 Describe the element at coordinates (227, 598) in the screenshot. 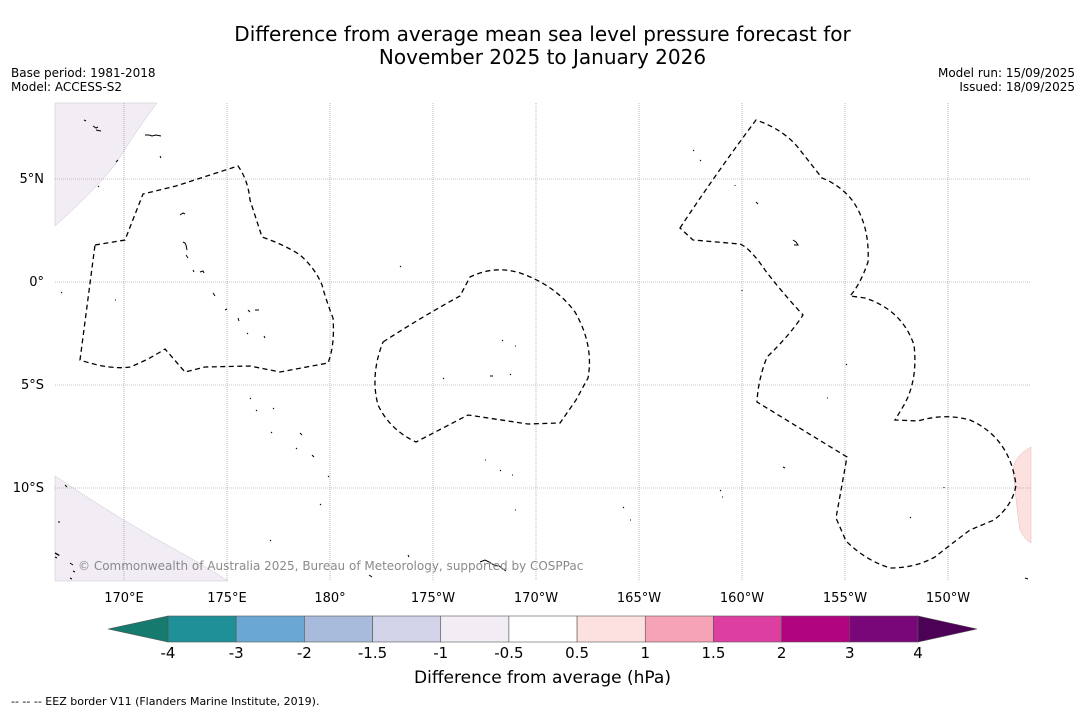

I see `lon-label-175e: 175°E` at that location.